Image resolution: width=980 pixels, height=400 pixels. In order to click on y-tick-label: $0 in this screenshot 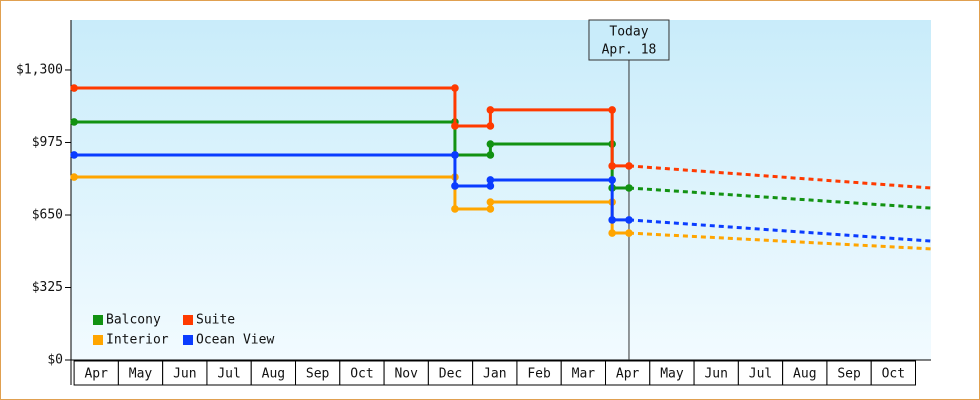, I will do `click(55, 360)`.